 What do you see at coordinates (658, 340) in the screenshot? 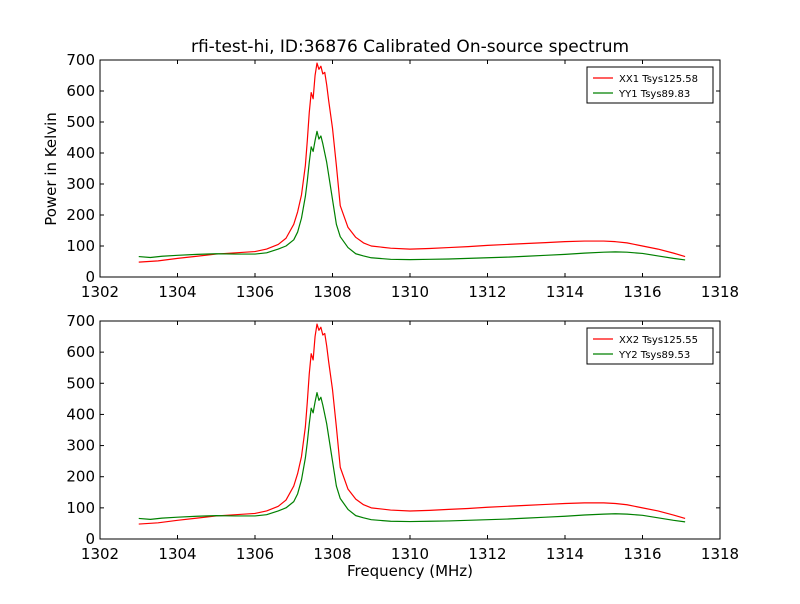
I see `legend-label: XX2 Tsys125.55` at bounding box center [658, 340].